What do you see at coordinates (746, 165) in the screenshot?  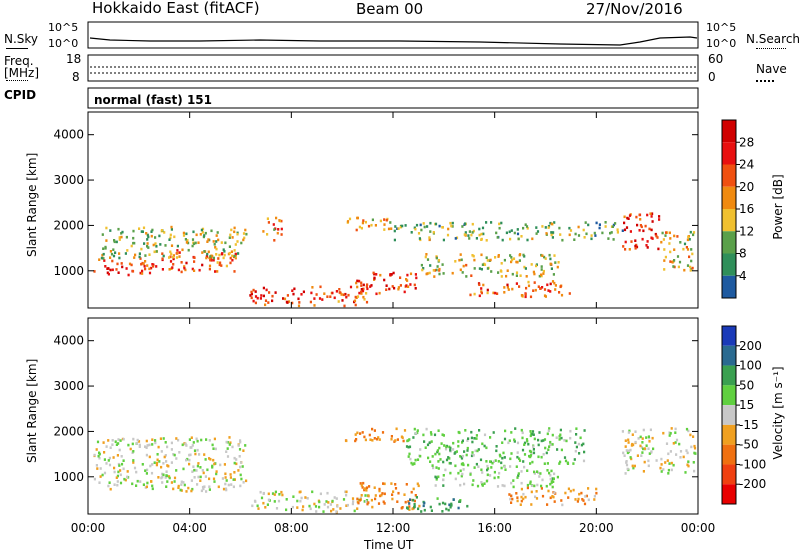 I see `colorbar-tick-label: 24` at bounding box center [746, 165].